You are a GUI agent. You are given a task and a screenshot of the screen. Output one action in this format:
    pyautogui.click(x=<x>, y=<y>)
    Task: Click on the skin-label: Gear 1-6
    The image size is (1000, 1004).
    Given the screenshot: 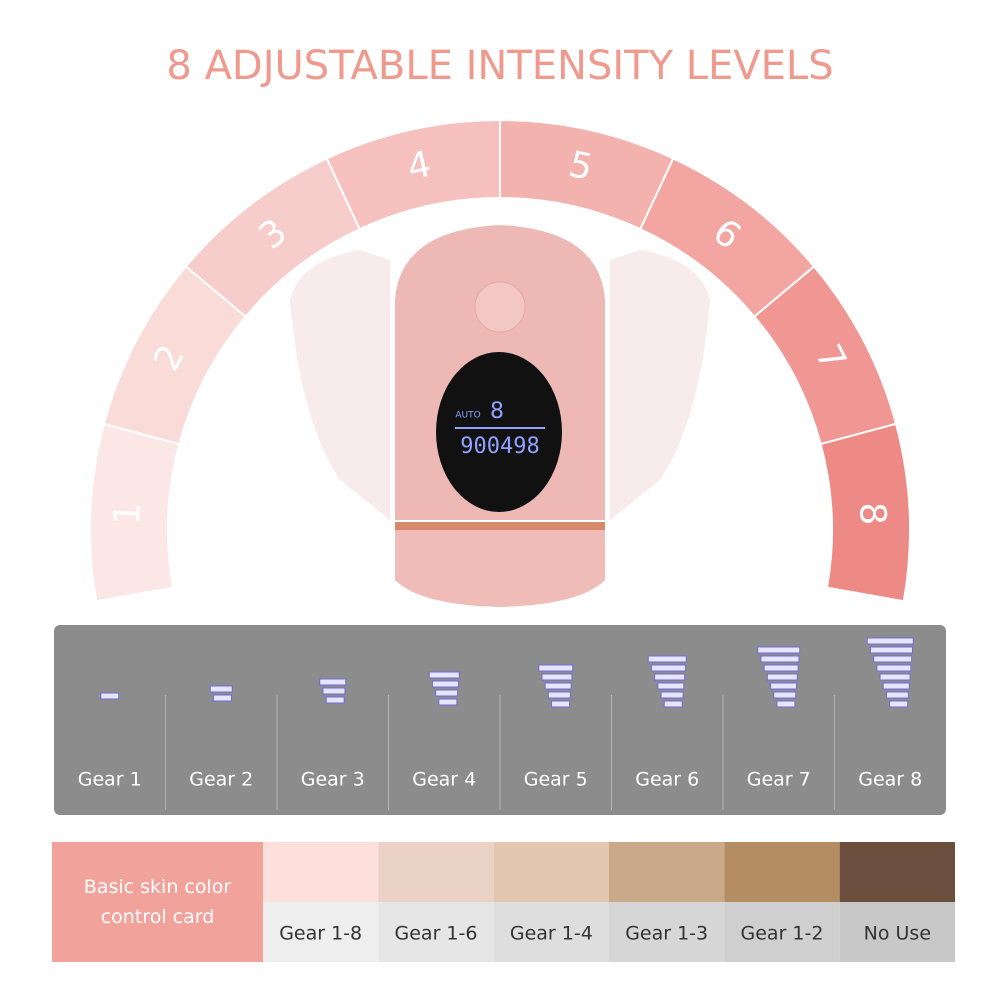 What is the action you would take?
    pyautogui.click(x=436, y=934)
    